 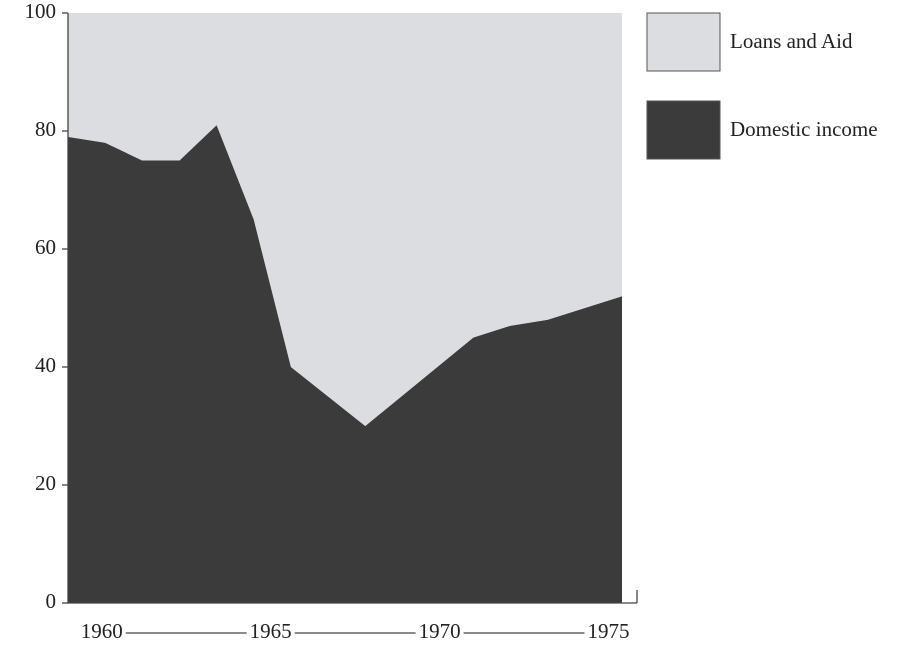 What do you see at coordinates (45, 129) in the screenshot?
I see `y-tick-label: 80` at bounding box center [45, 129].